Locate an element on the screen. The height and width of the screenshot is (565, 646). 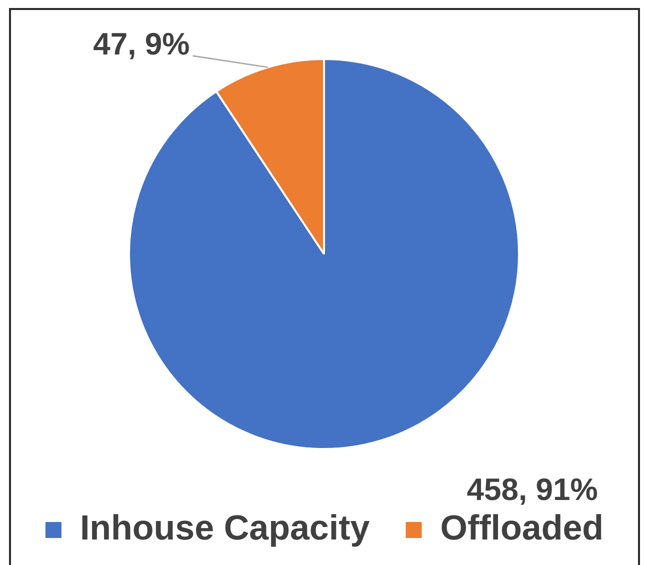
data-label: 47, 9% is located at coordinates (141, 44).